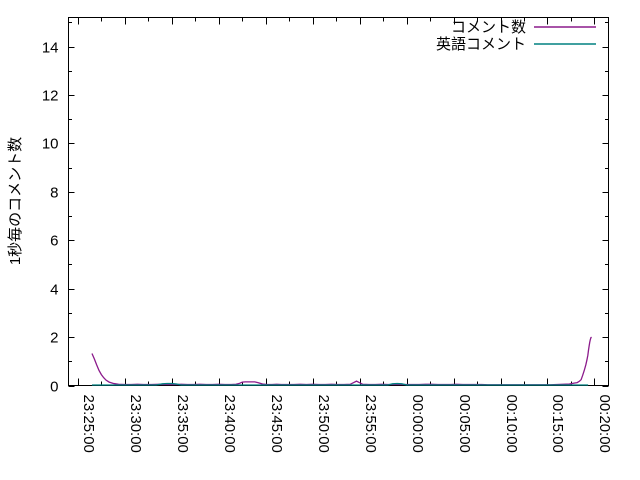 Image resolution: width=640 pixels, height=480 pixels. Describe the element at coordinates (323, 424) in the screenshot. I see `x-tick-label: 23:50:00` at that location.